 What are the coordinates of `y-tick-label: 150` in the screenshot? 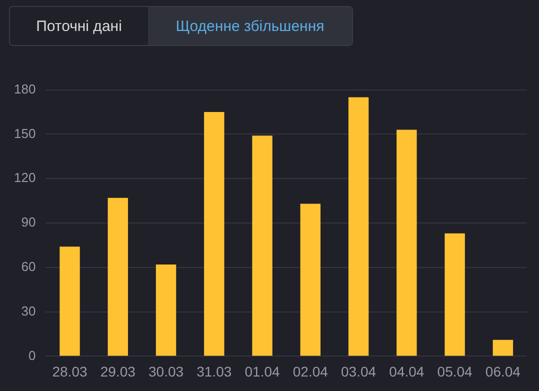 It's located at (25, 133).